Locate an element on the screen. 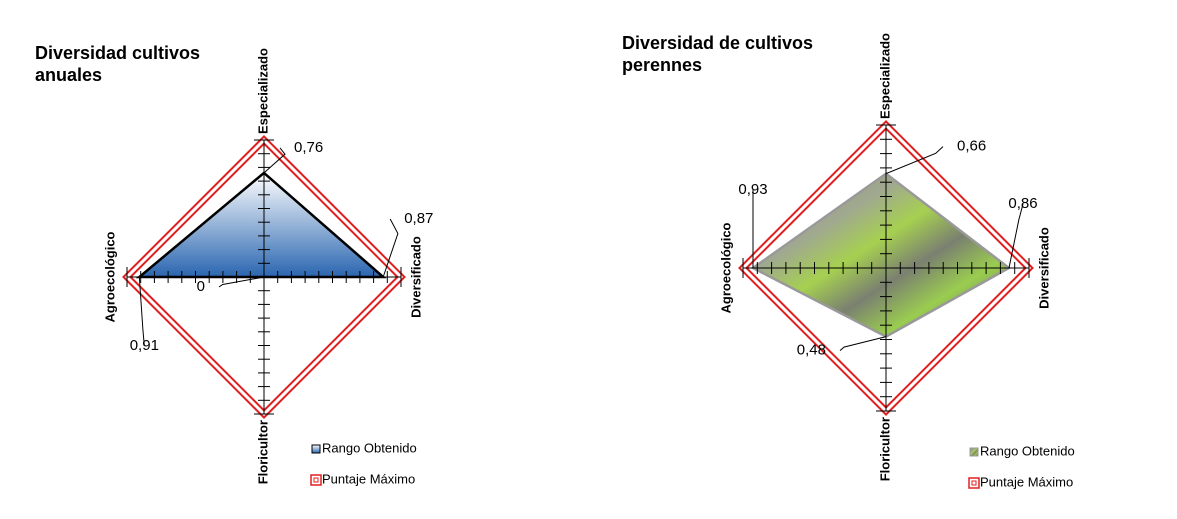 This screenshot has height=519, width=1177. data-label: 0,86 is located at coordinates (1022, 203).